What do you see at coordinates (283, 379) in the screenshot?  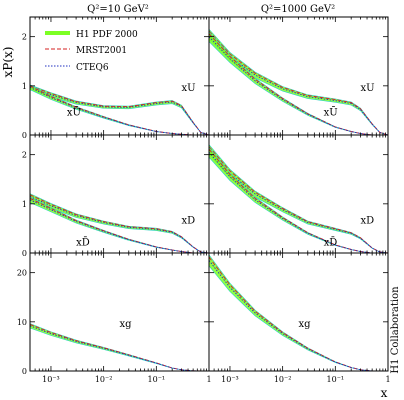 I see `x-tick-label-1-1: 10⁻²` at bounding box center [283, 379].